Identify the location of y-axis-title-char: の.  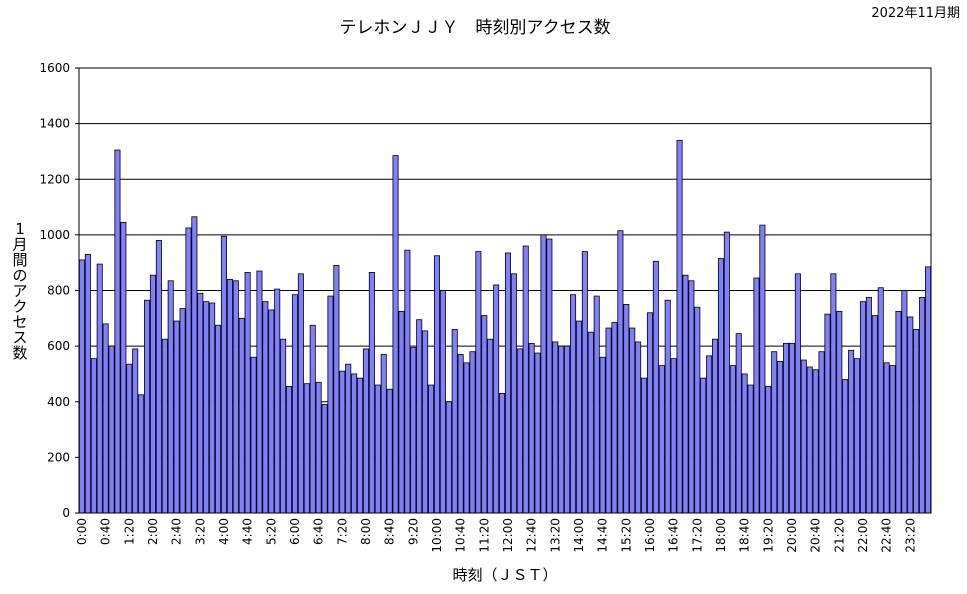
(19, 276).